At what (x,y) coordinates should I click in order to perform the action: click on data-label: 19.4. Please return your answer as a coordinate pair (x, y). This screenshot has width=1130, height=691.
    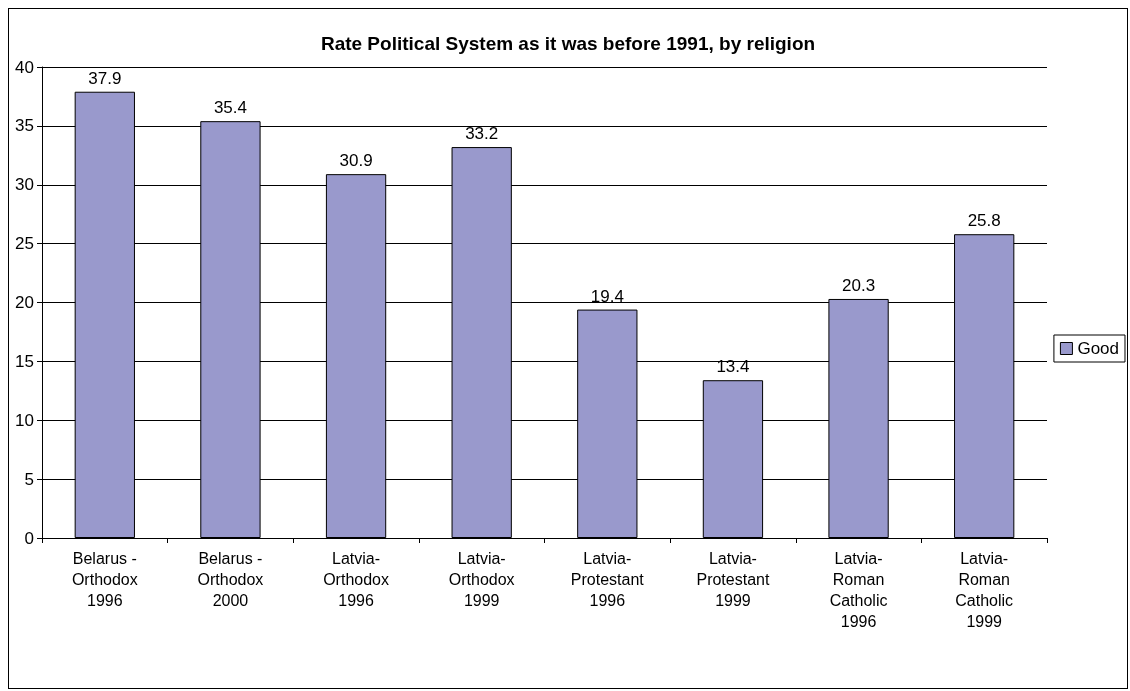
    Looking at the image, I should click on (607, 296).